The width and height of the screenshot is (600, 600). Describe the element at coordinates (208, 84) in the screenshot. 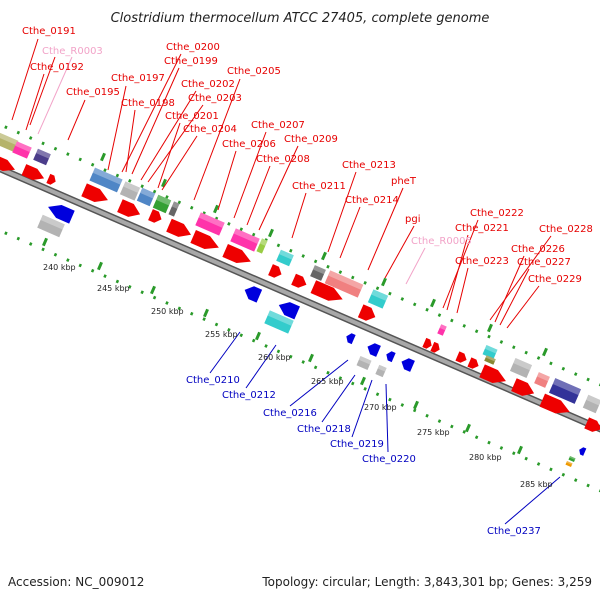

I see `gene-label-cthe-0202: Cthe_0202` at that location.